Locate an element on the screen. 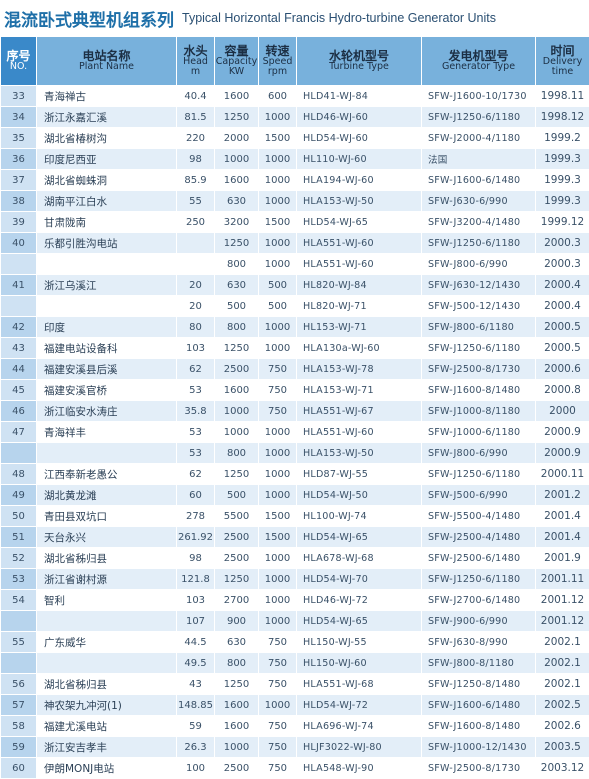 Image resolution: width=589 pixels, height=779 pixels. cell-plant-name: 福建安溪县后溪 is located at coordinates (107, 369).